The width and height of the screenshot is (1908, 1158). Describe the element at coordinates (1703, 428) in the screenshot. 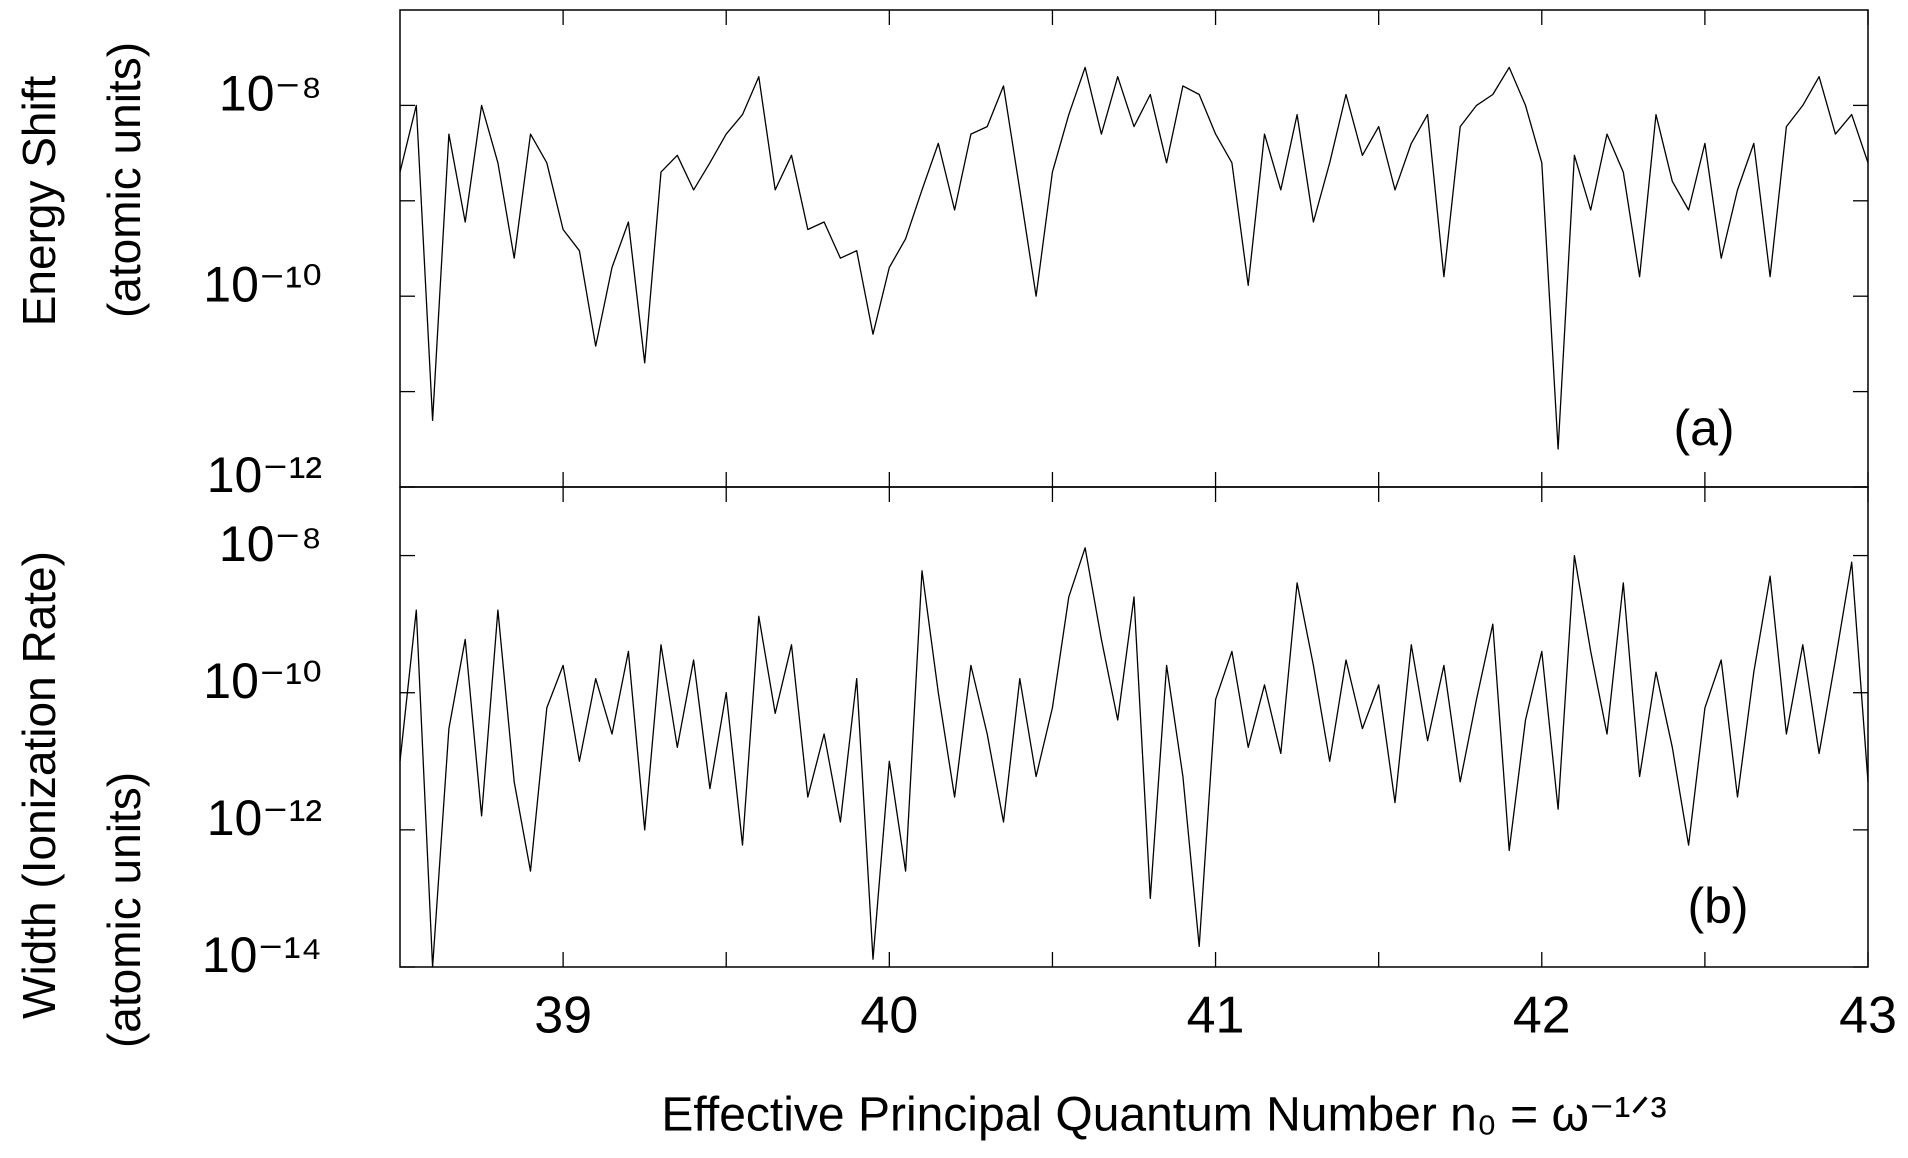

I see `panel-label: (a)` at that location.